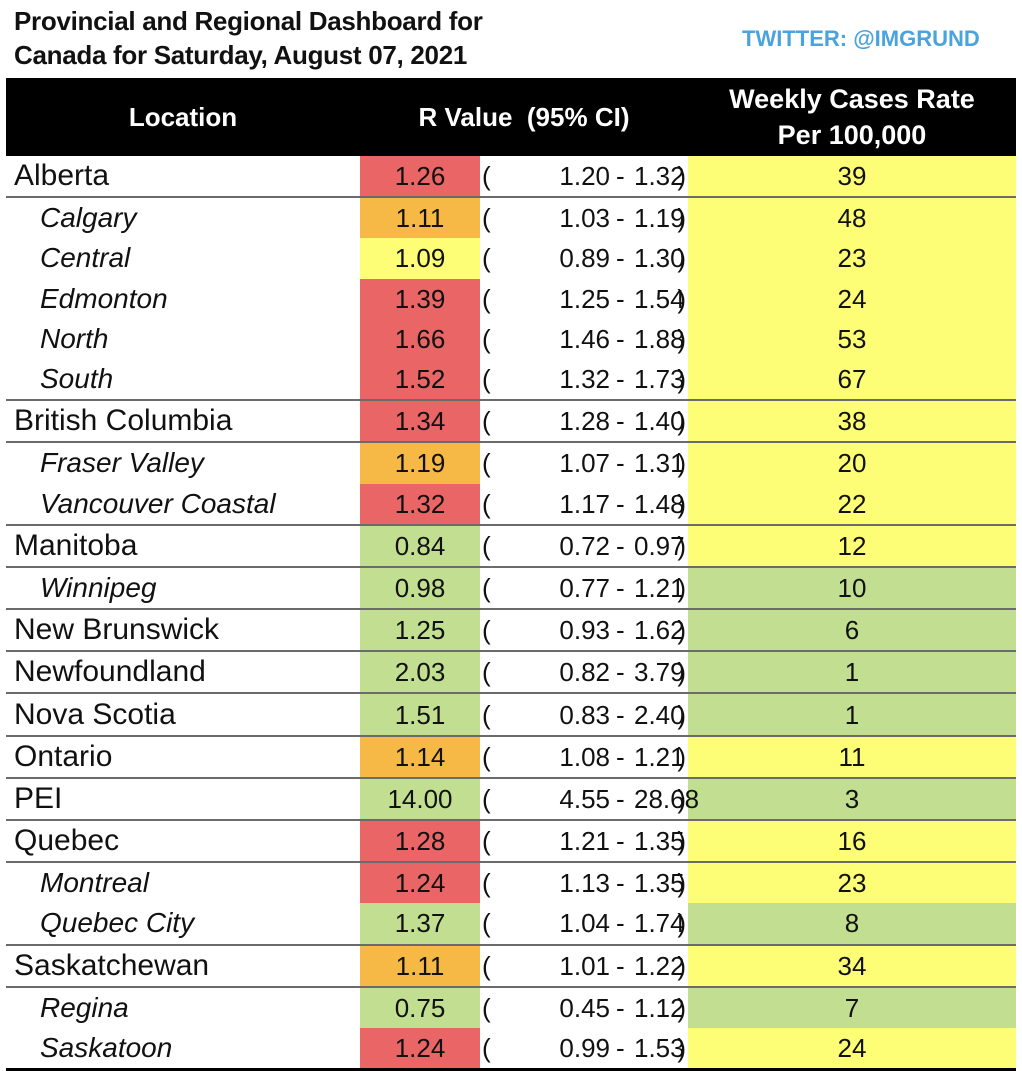 This screenshot has width=1022, height=1071. What do you see at coordinates (241, 55) in the screenshot?
I see `title-line-2: Canada for Saturday, August 07, 2021` at bounding box center [241, 55].